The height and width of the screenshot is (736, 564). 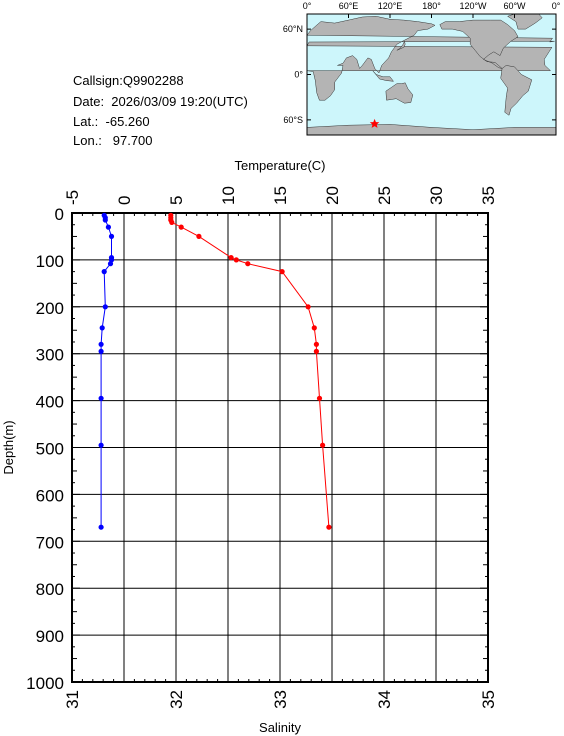 I want to click on salinity-axis-label: Salinity, so click(x=280, y=727).